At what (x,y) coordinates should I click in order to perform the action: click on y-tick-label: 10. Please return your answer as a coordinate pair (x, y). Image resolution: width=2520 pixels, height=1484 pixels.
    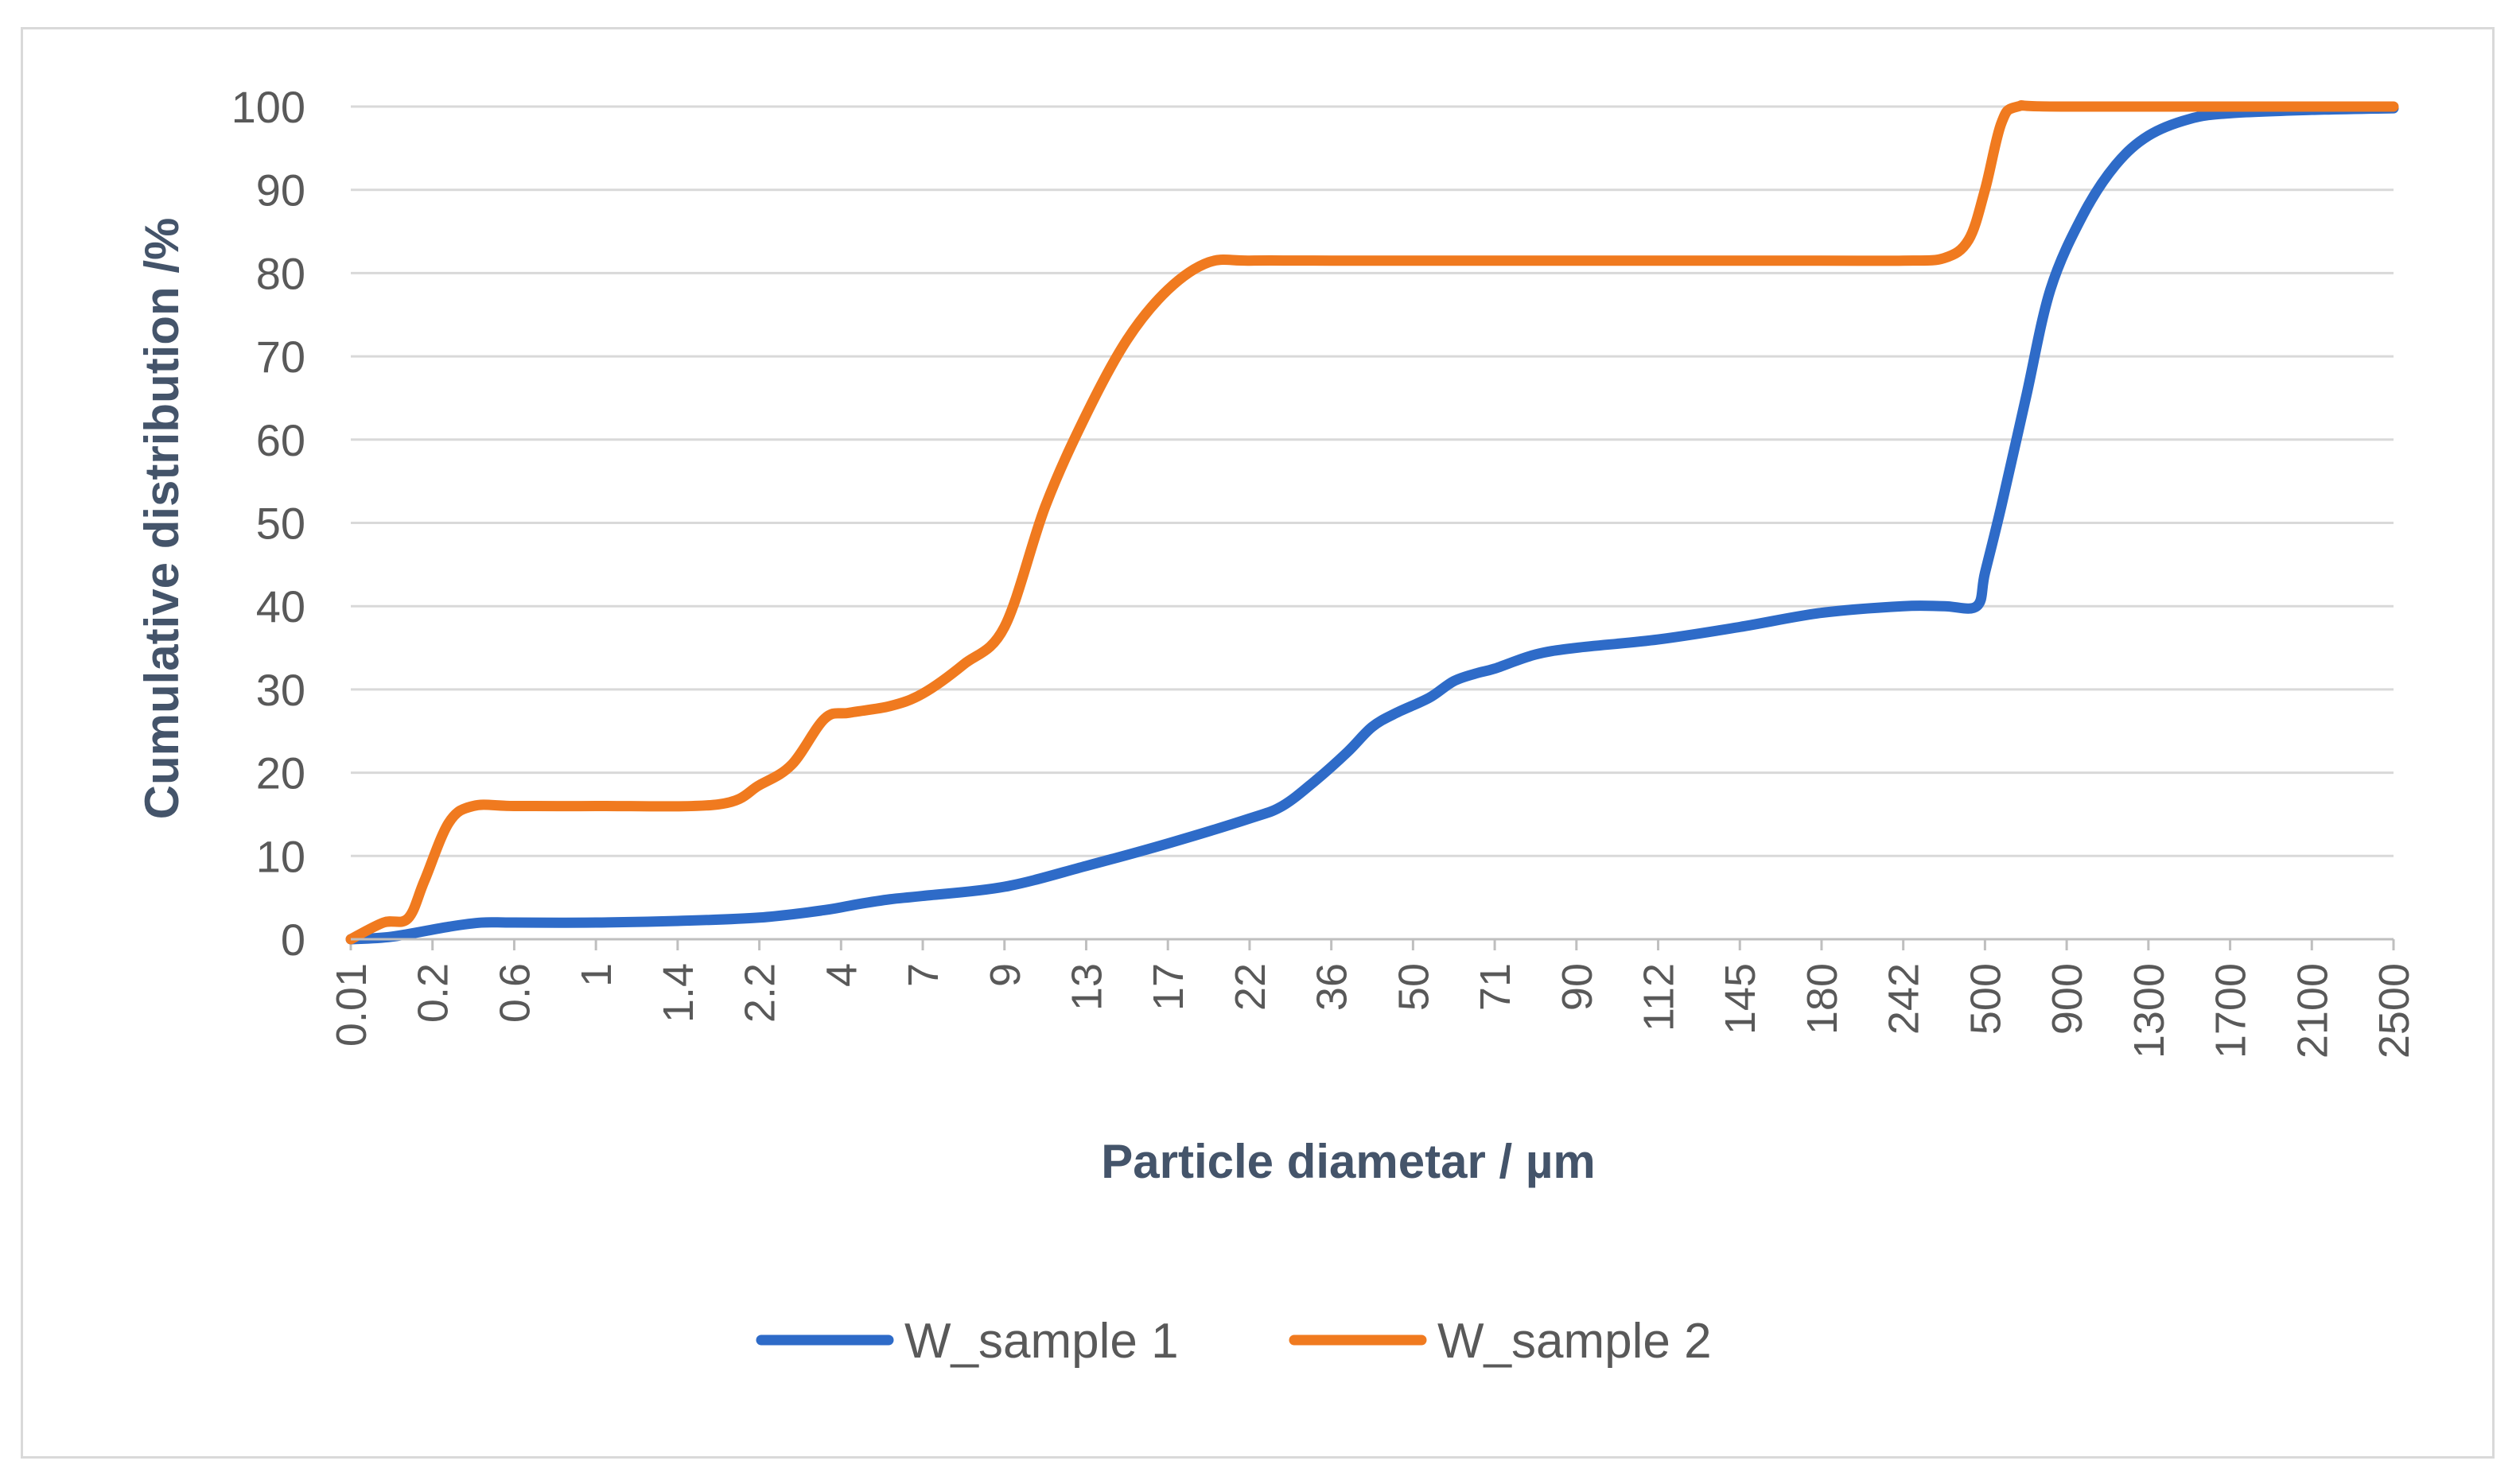
    Looking at the image, I should click on (280, 856).